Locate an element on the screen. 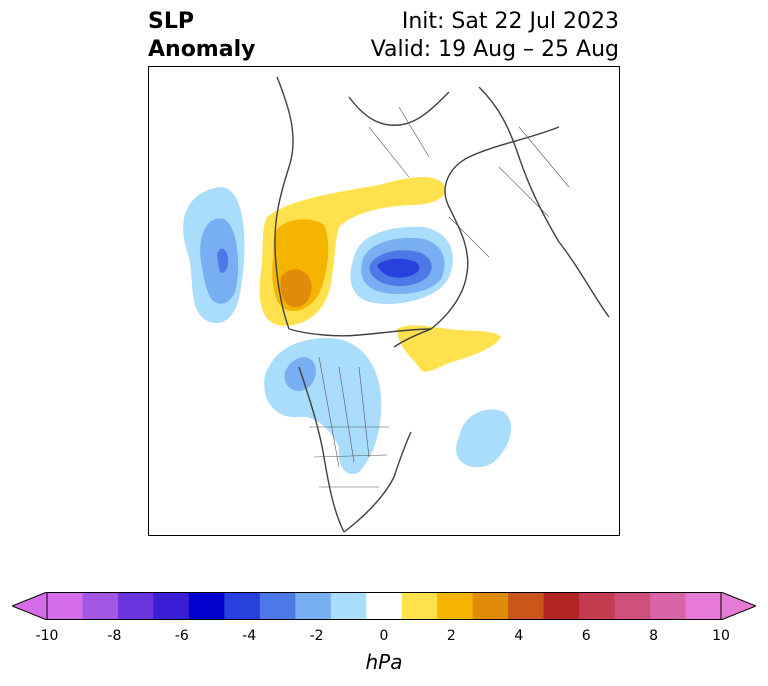 This screenshot has width=768, height=686. north-atlantic-low is located at coordinates (484, 438).